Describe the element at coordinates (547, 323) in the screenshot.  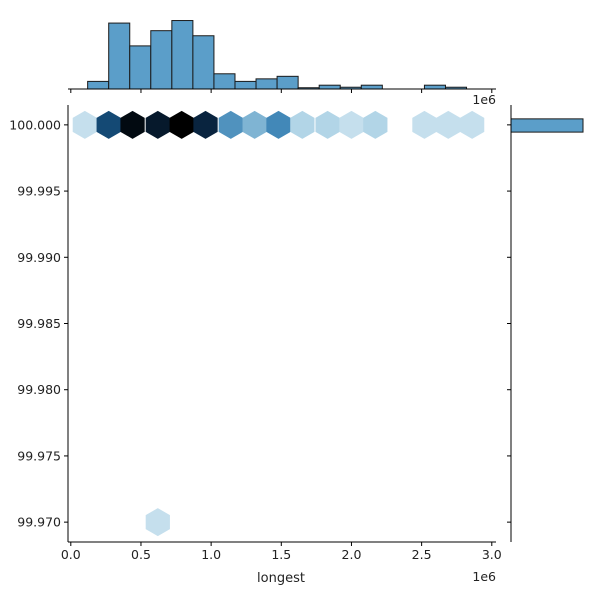
I see `marginal-y-histogram` at that location.